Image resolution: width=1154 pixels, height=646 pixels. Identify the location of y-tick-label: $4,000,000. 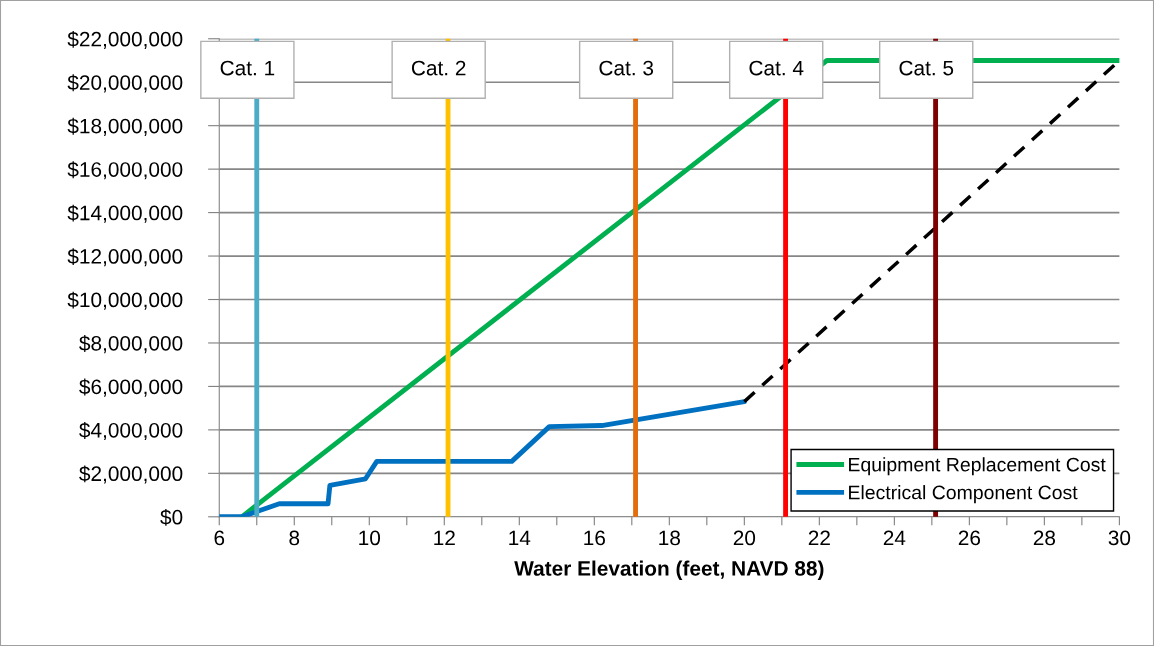
(131, 431).